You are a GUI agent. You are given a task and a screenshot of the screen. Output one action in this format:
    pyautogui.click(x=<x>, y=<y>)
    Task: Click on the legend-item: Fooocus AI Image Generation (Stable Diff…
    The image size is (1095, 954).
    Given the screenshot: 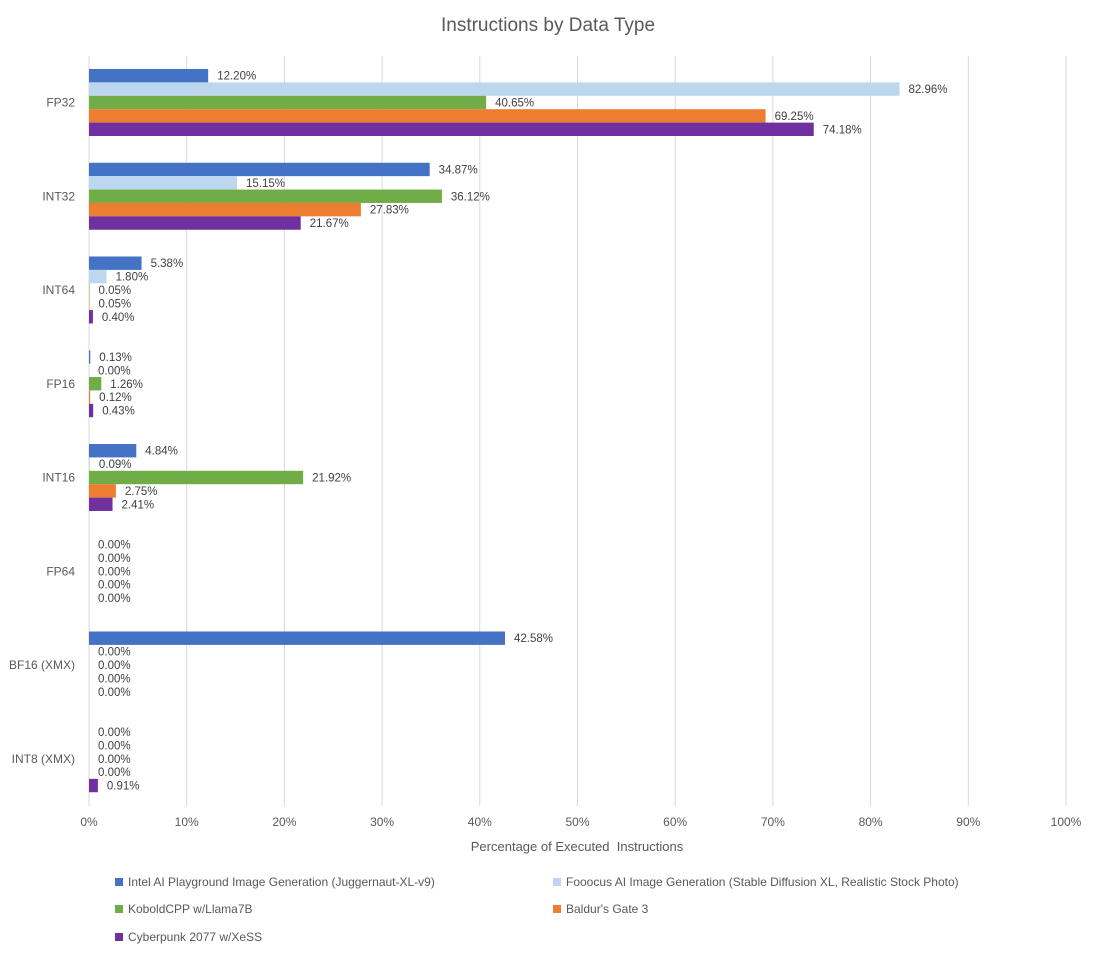 What is the action you would take?
    pyautogui.click(x=756, y=882)
    